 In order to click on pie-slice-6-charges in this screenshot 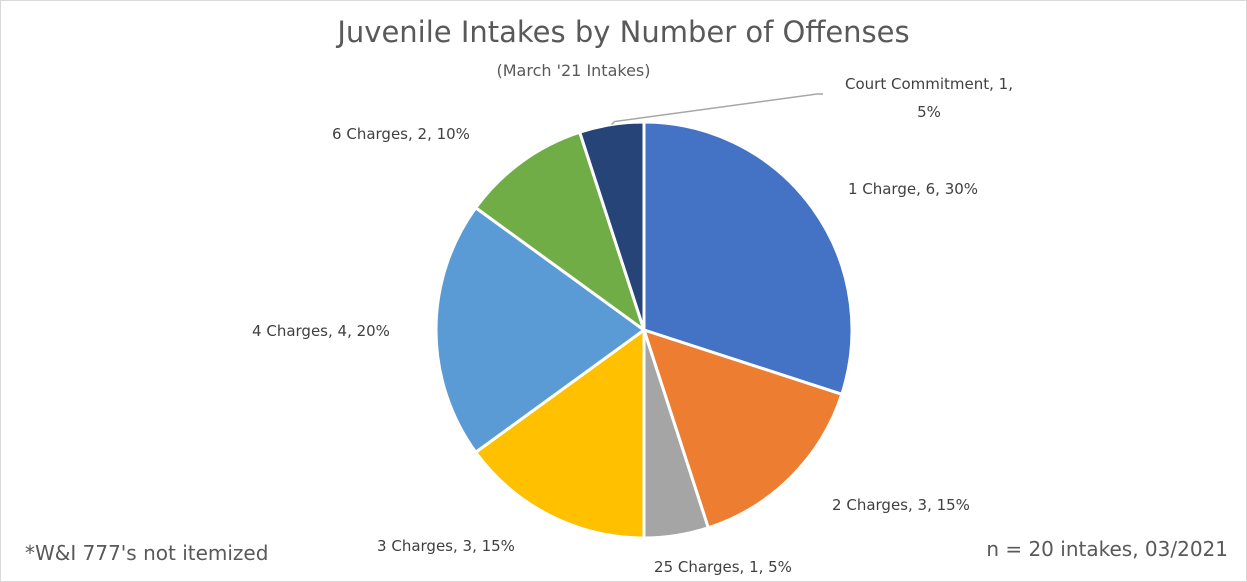, I will do `click(560, 232)`.